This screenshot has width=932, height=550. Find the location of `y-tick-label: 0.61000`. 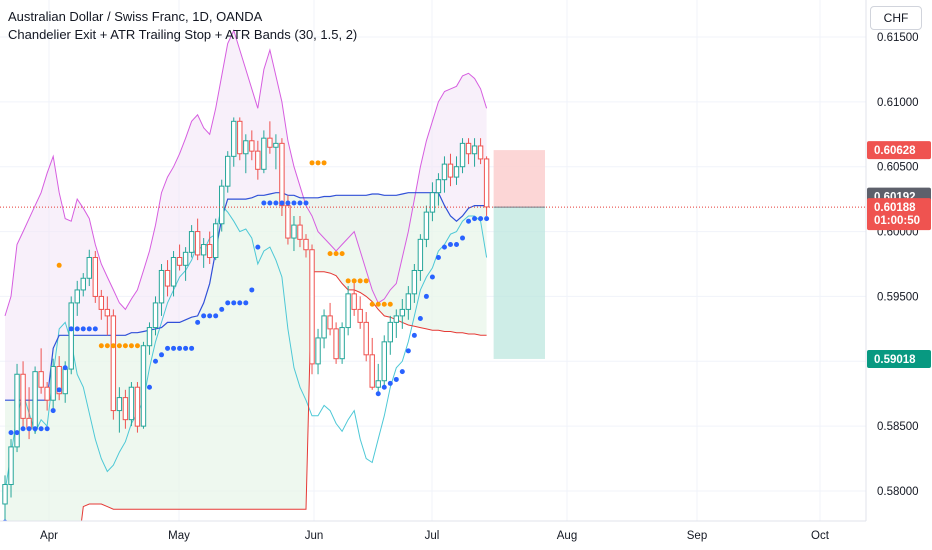

y-tick-label: 0.61000 is located at coordinates (898, 103).